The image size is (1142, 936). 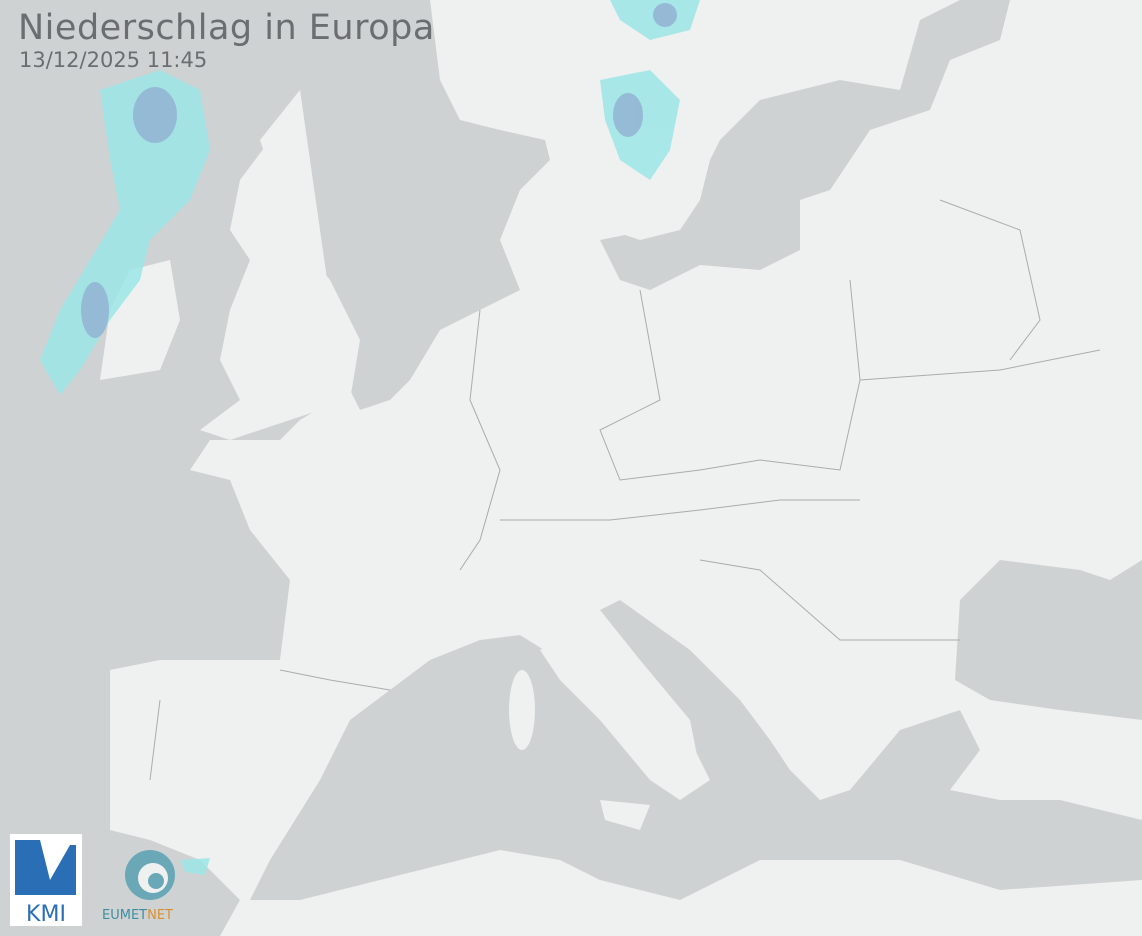 What do you see at coordinates (46, 880) in the screenshot?
I see `kmi-logo` at bounding box center [46, 880].